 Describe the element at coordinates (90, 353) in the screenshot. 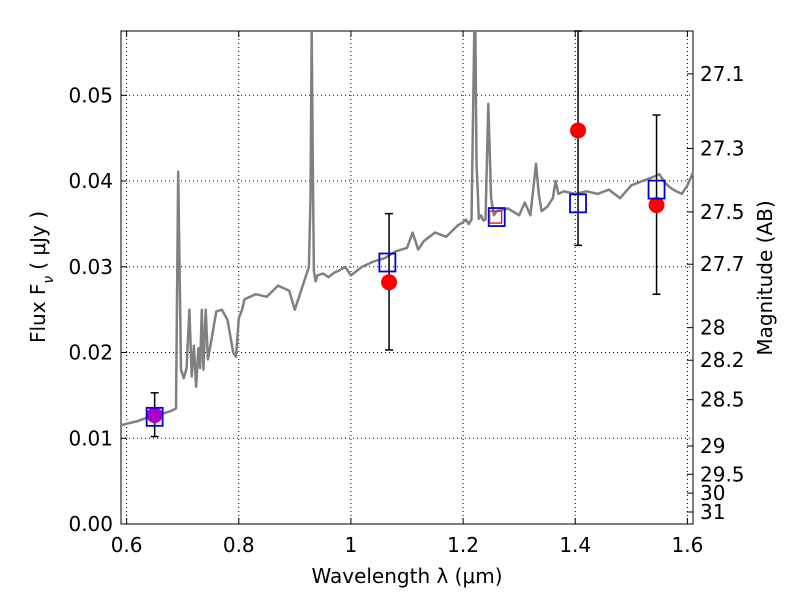

I see `y-tick-label: 0.02` at that location.